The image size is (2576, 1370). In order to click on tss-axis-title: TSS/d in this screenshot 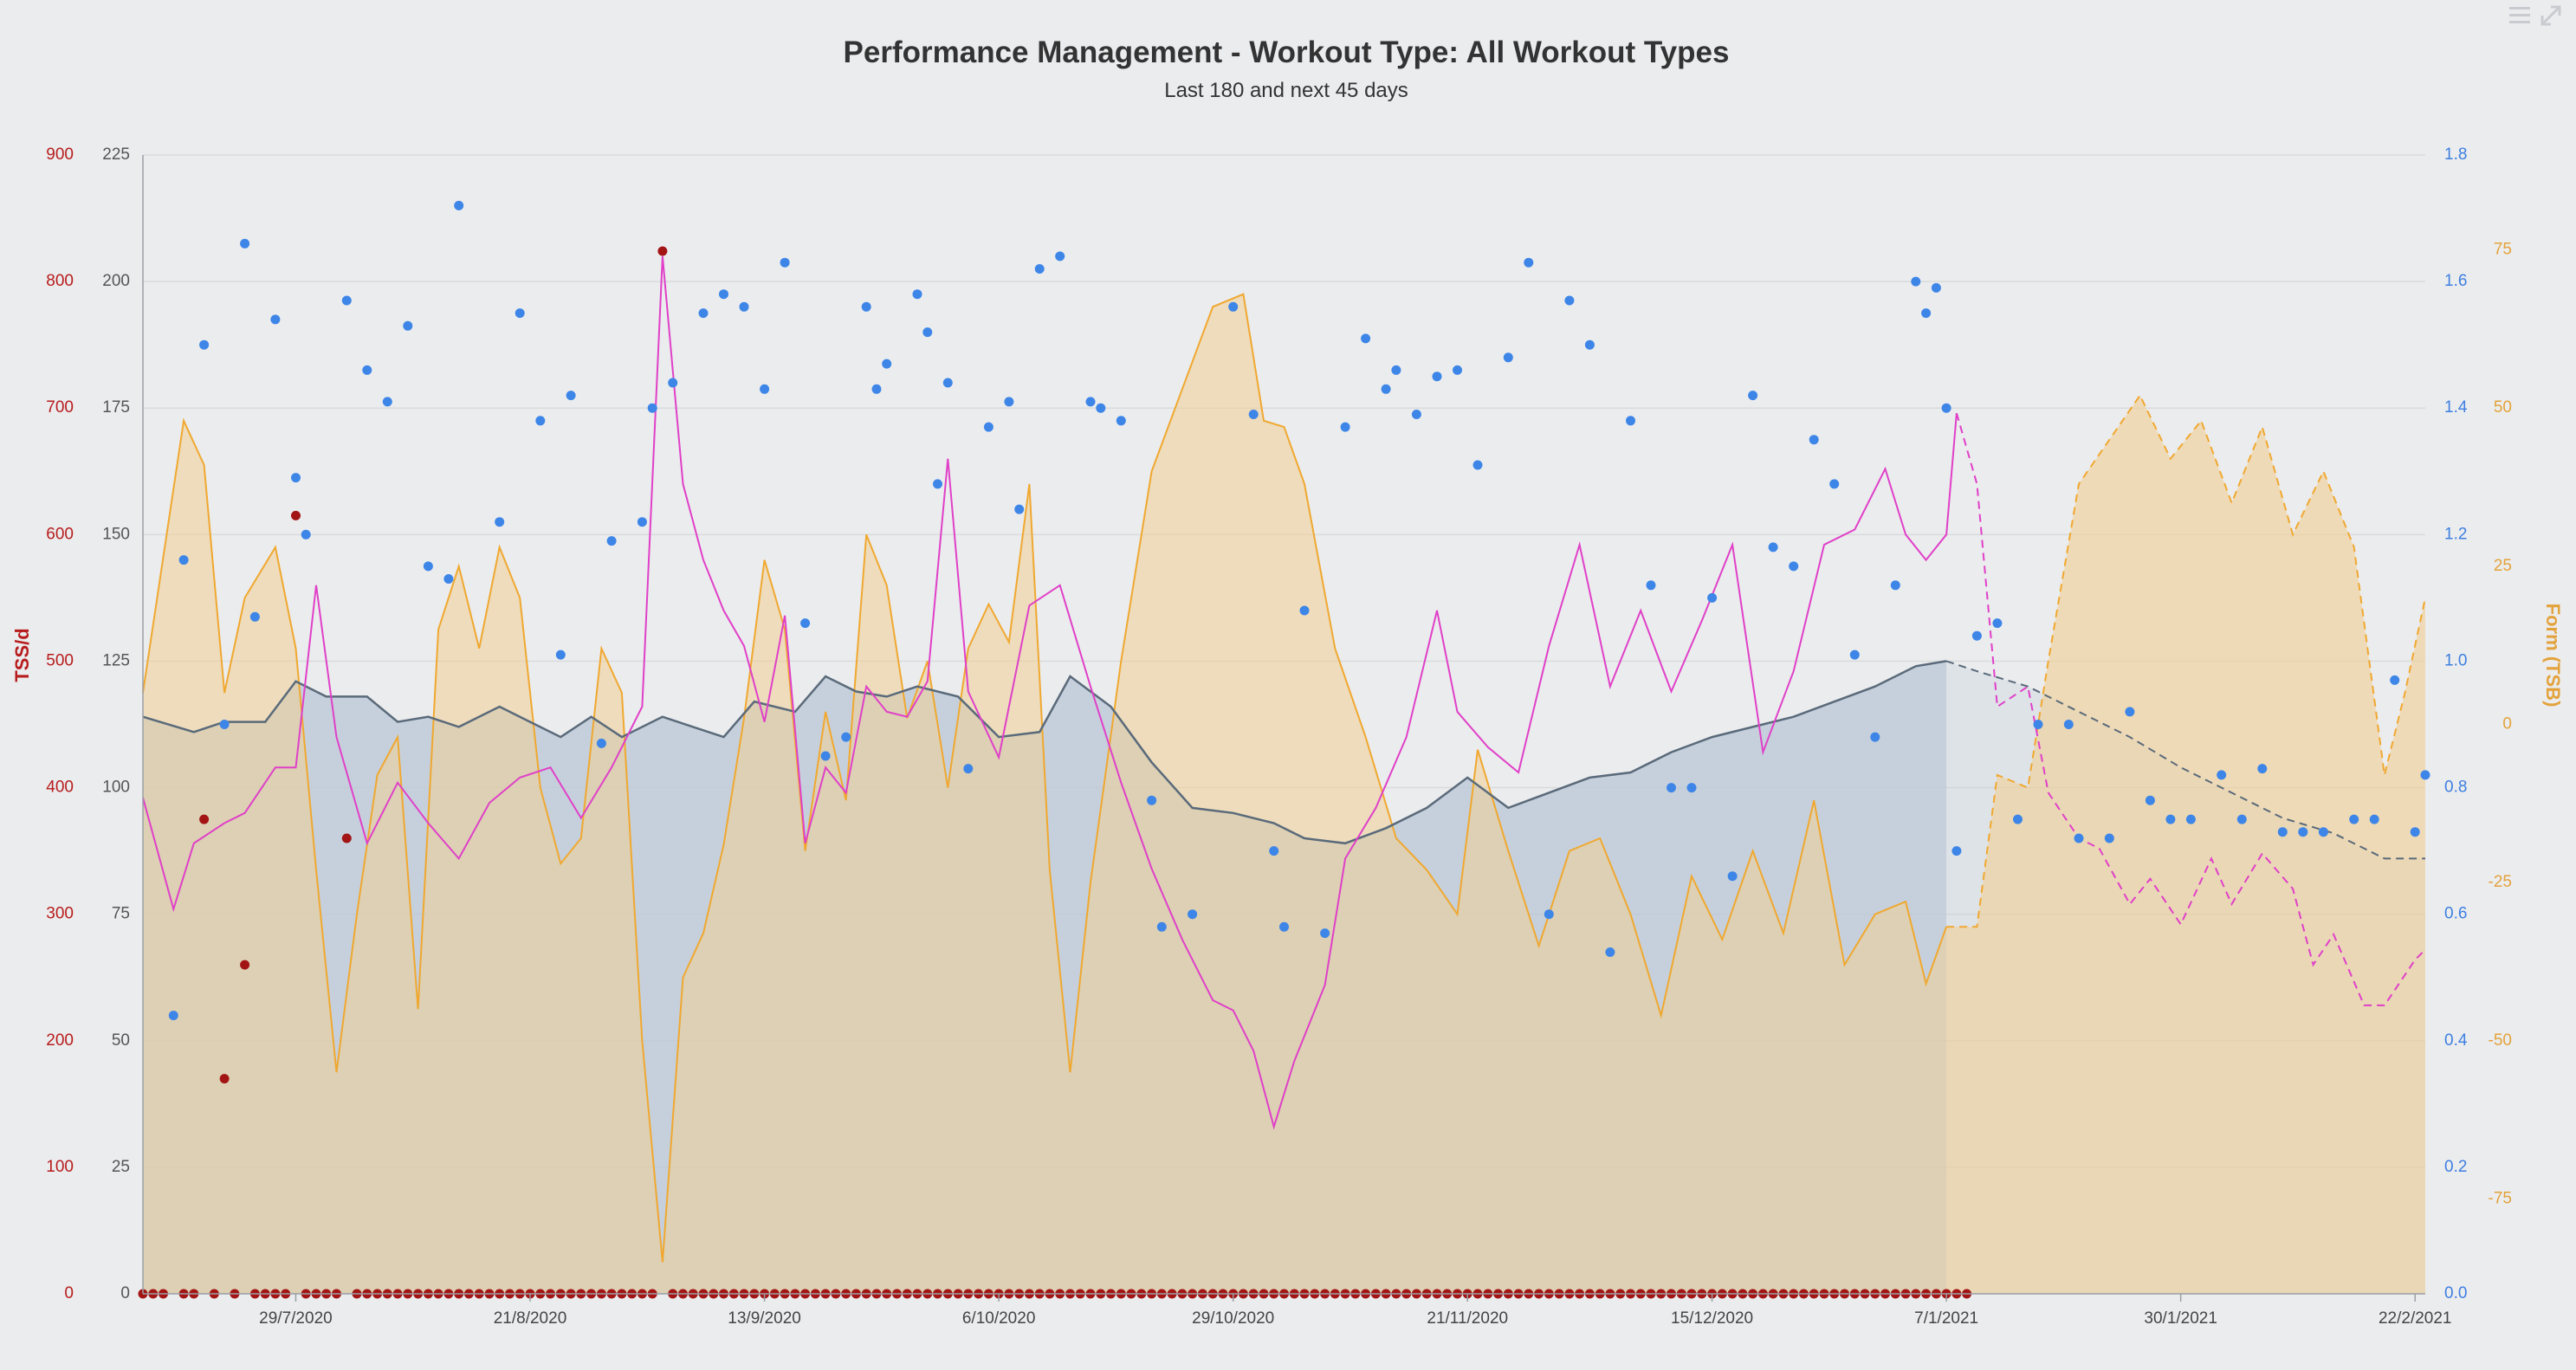, I will do `click(22, 655)`.